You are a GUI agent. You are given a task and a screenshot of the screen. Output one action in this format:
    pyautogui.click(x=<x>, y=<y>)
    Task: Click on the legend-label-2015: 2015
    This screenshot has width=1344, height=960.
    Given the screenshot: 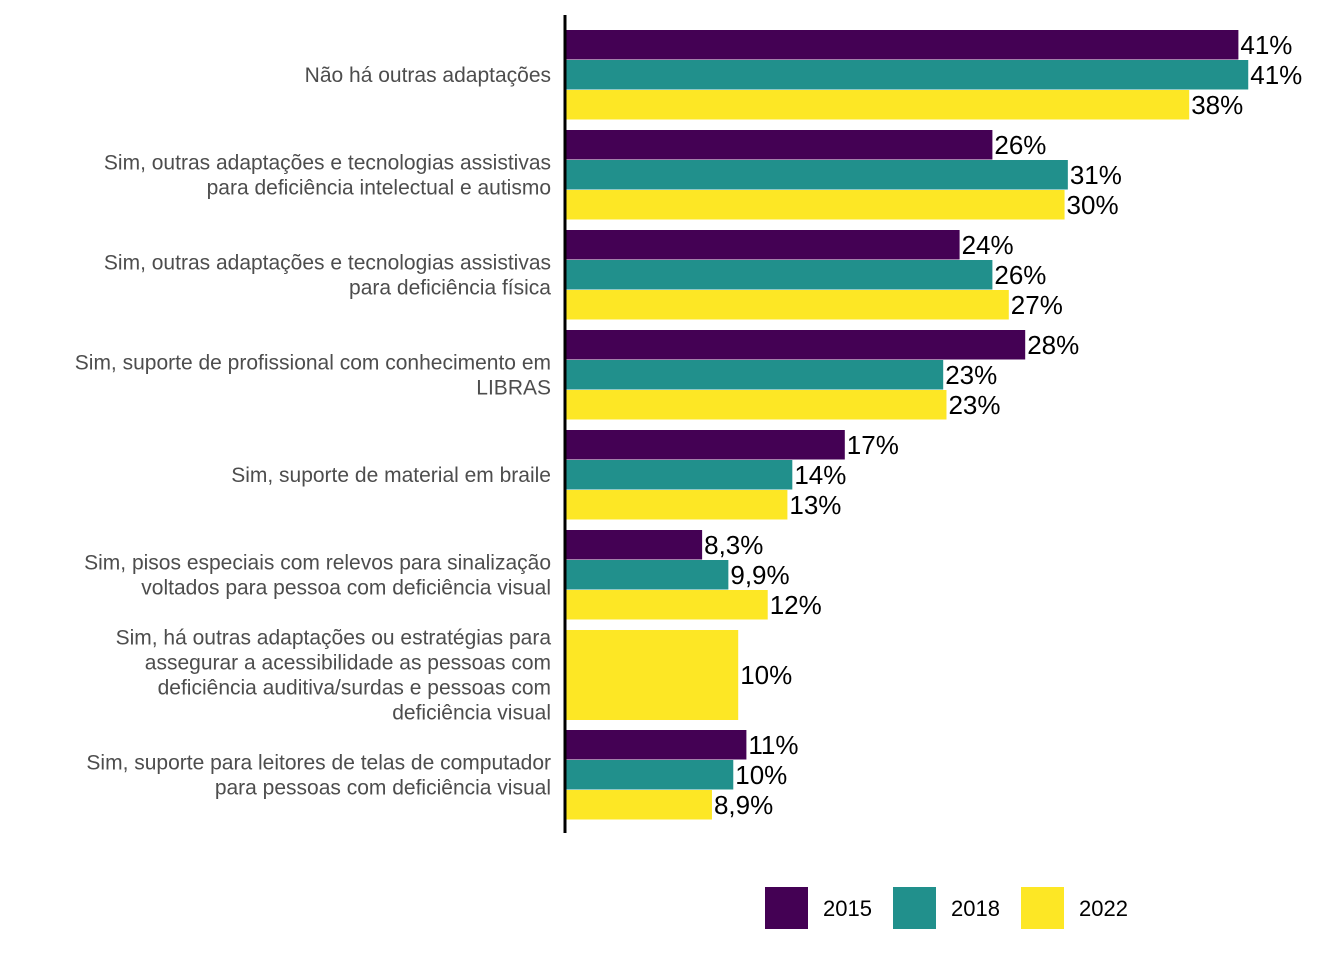 What is the action you would take?
    pyautogui.click(x=847, y=908)
    